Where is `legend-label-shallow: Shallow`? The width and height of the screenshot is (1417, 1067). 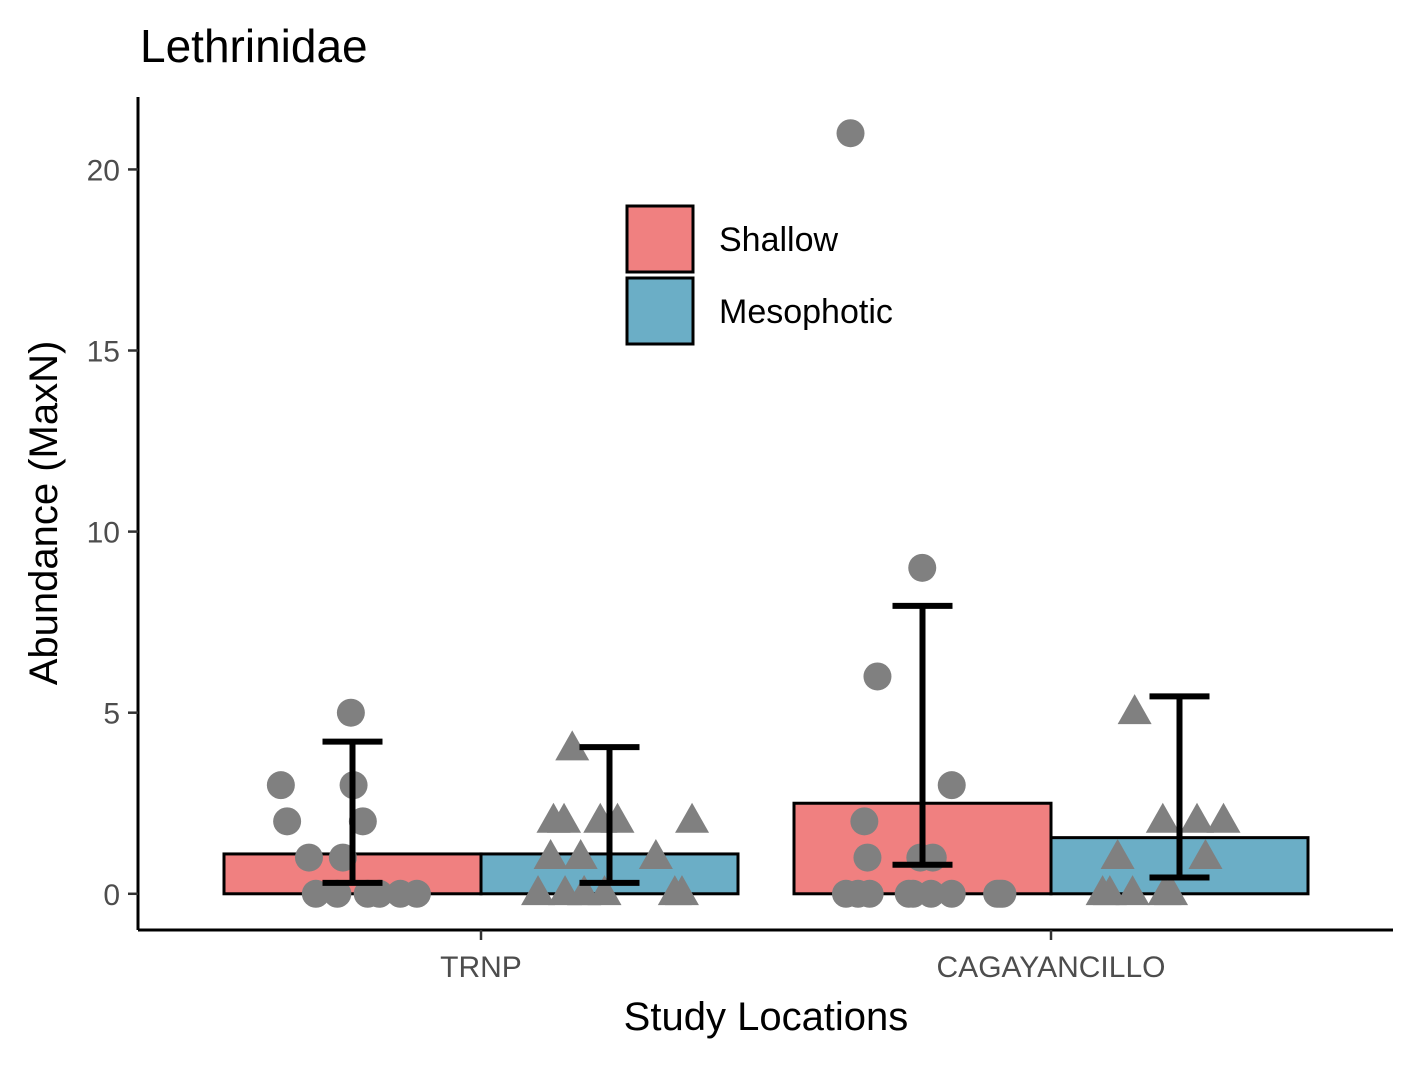 legend-label-shallow: Shallow is located at coordinates (779, 240).